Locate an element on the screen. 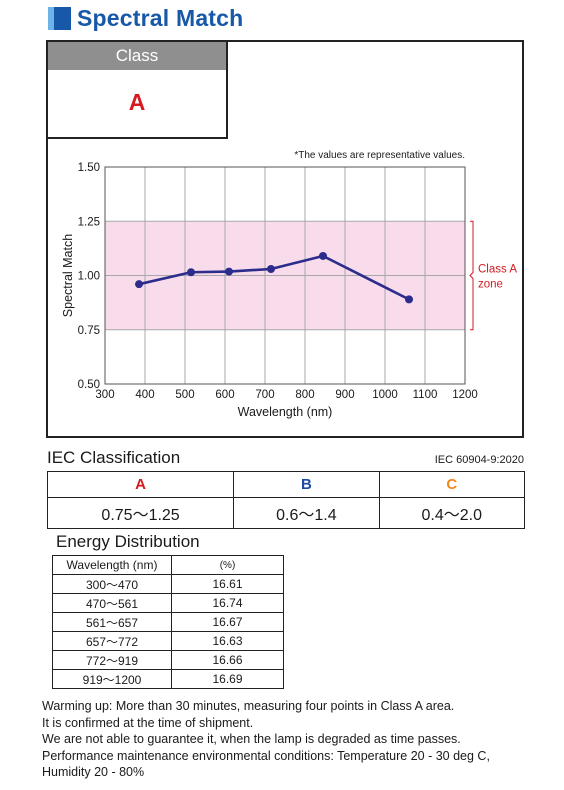  x-tick-label: 600 is located at coordinates (224, 395).